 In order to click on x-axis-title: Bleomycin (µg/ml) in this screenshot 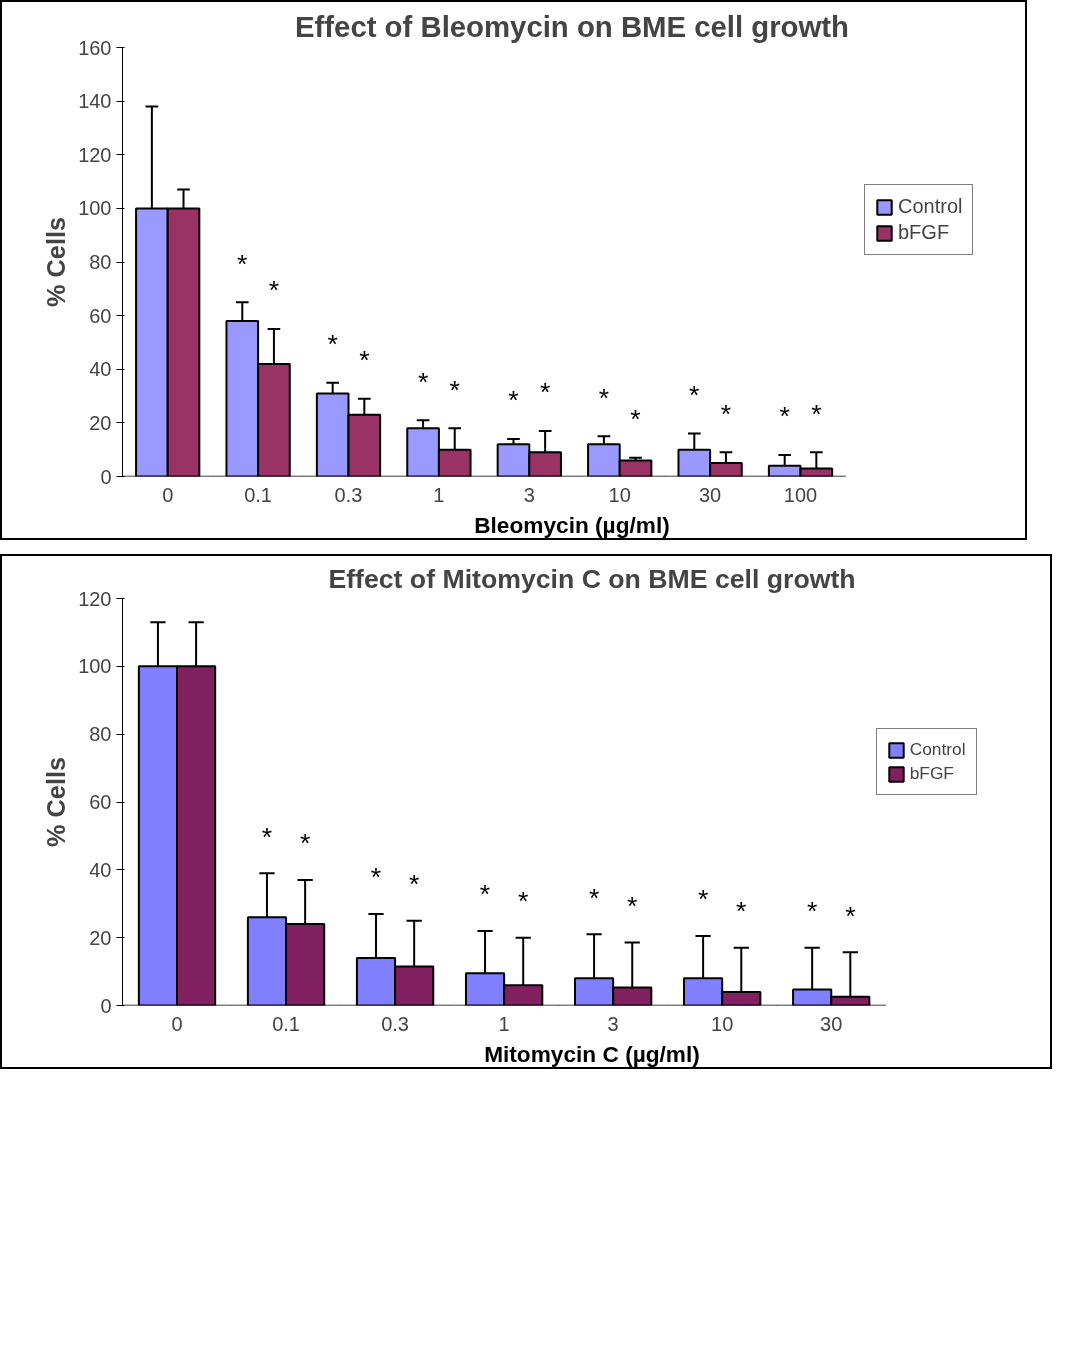, I will do `click(572, 524)`.